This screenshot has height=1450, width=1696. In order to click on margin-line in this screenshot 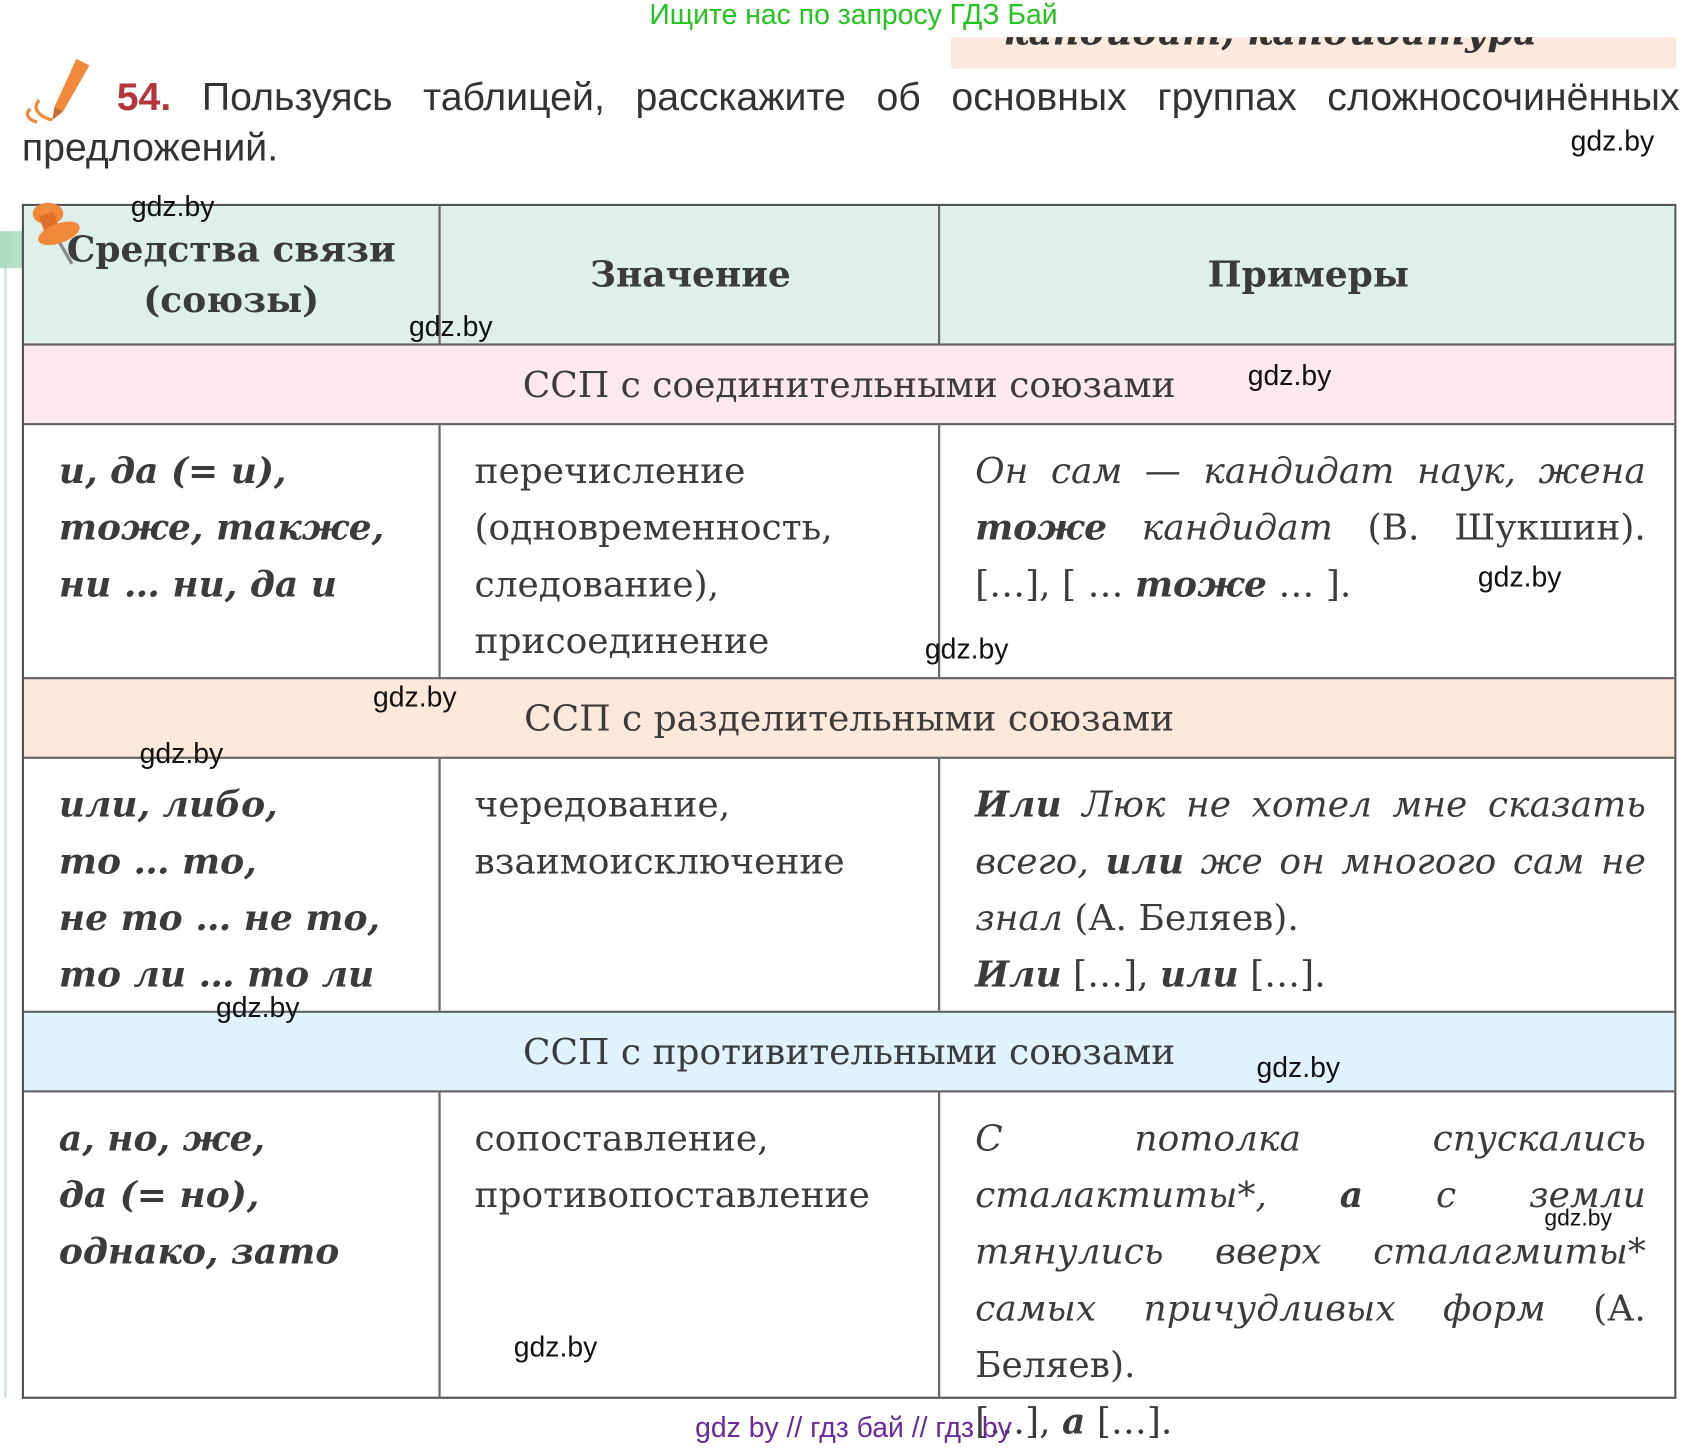, I will do `click(5, 814)`.